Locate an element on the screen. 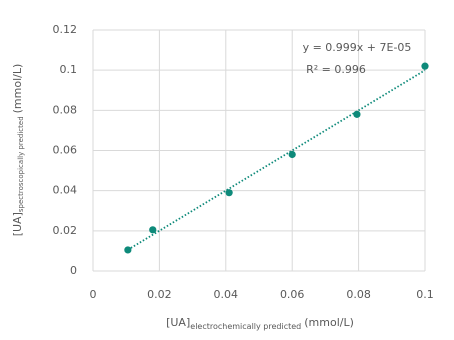 The width and height of the screenshot is (454, 340). x-axis-label: [UA]electrochemically predicted (mmol/L) is located at coordinates (260, 323).